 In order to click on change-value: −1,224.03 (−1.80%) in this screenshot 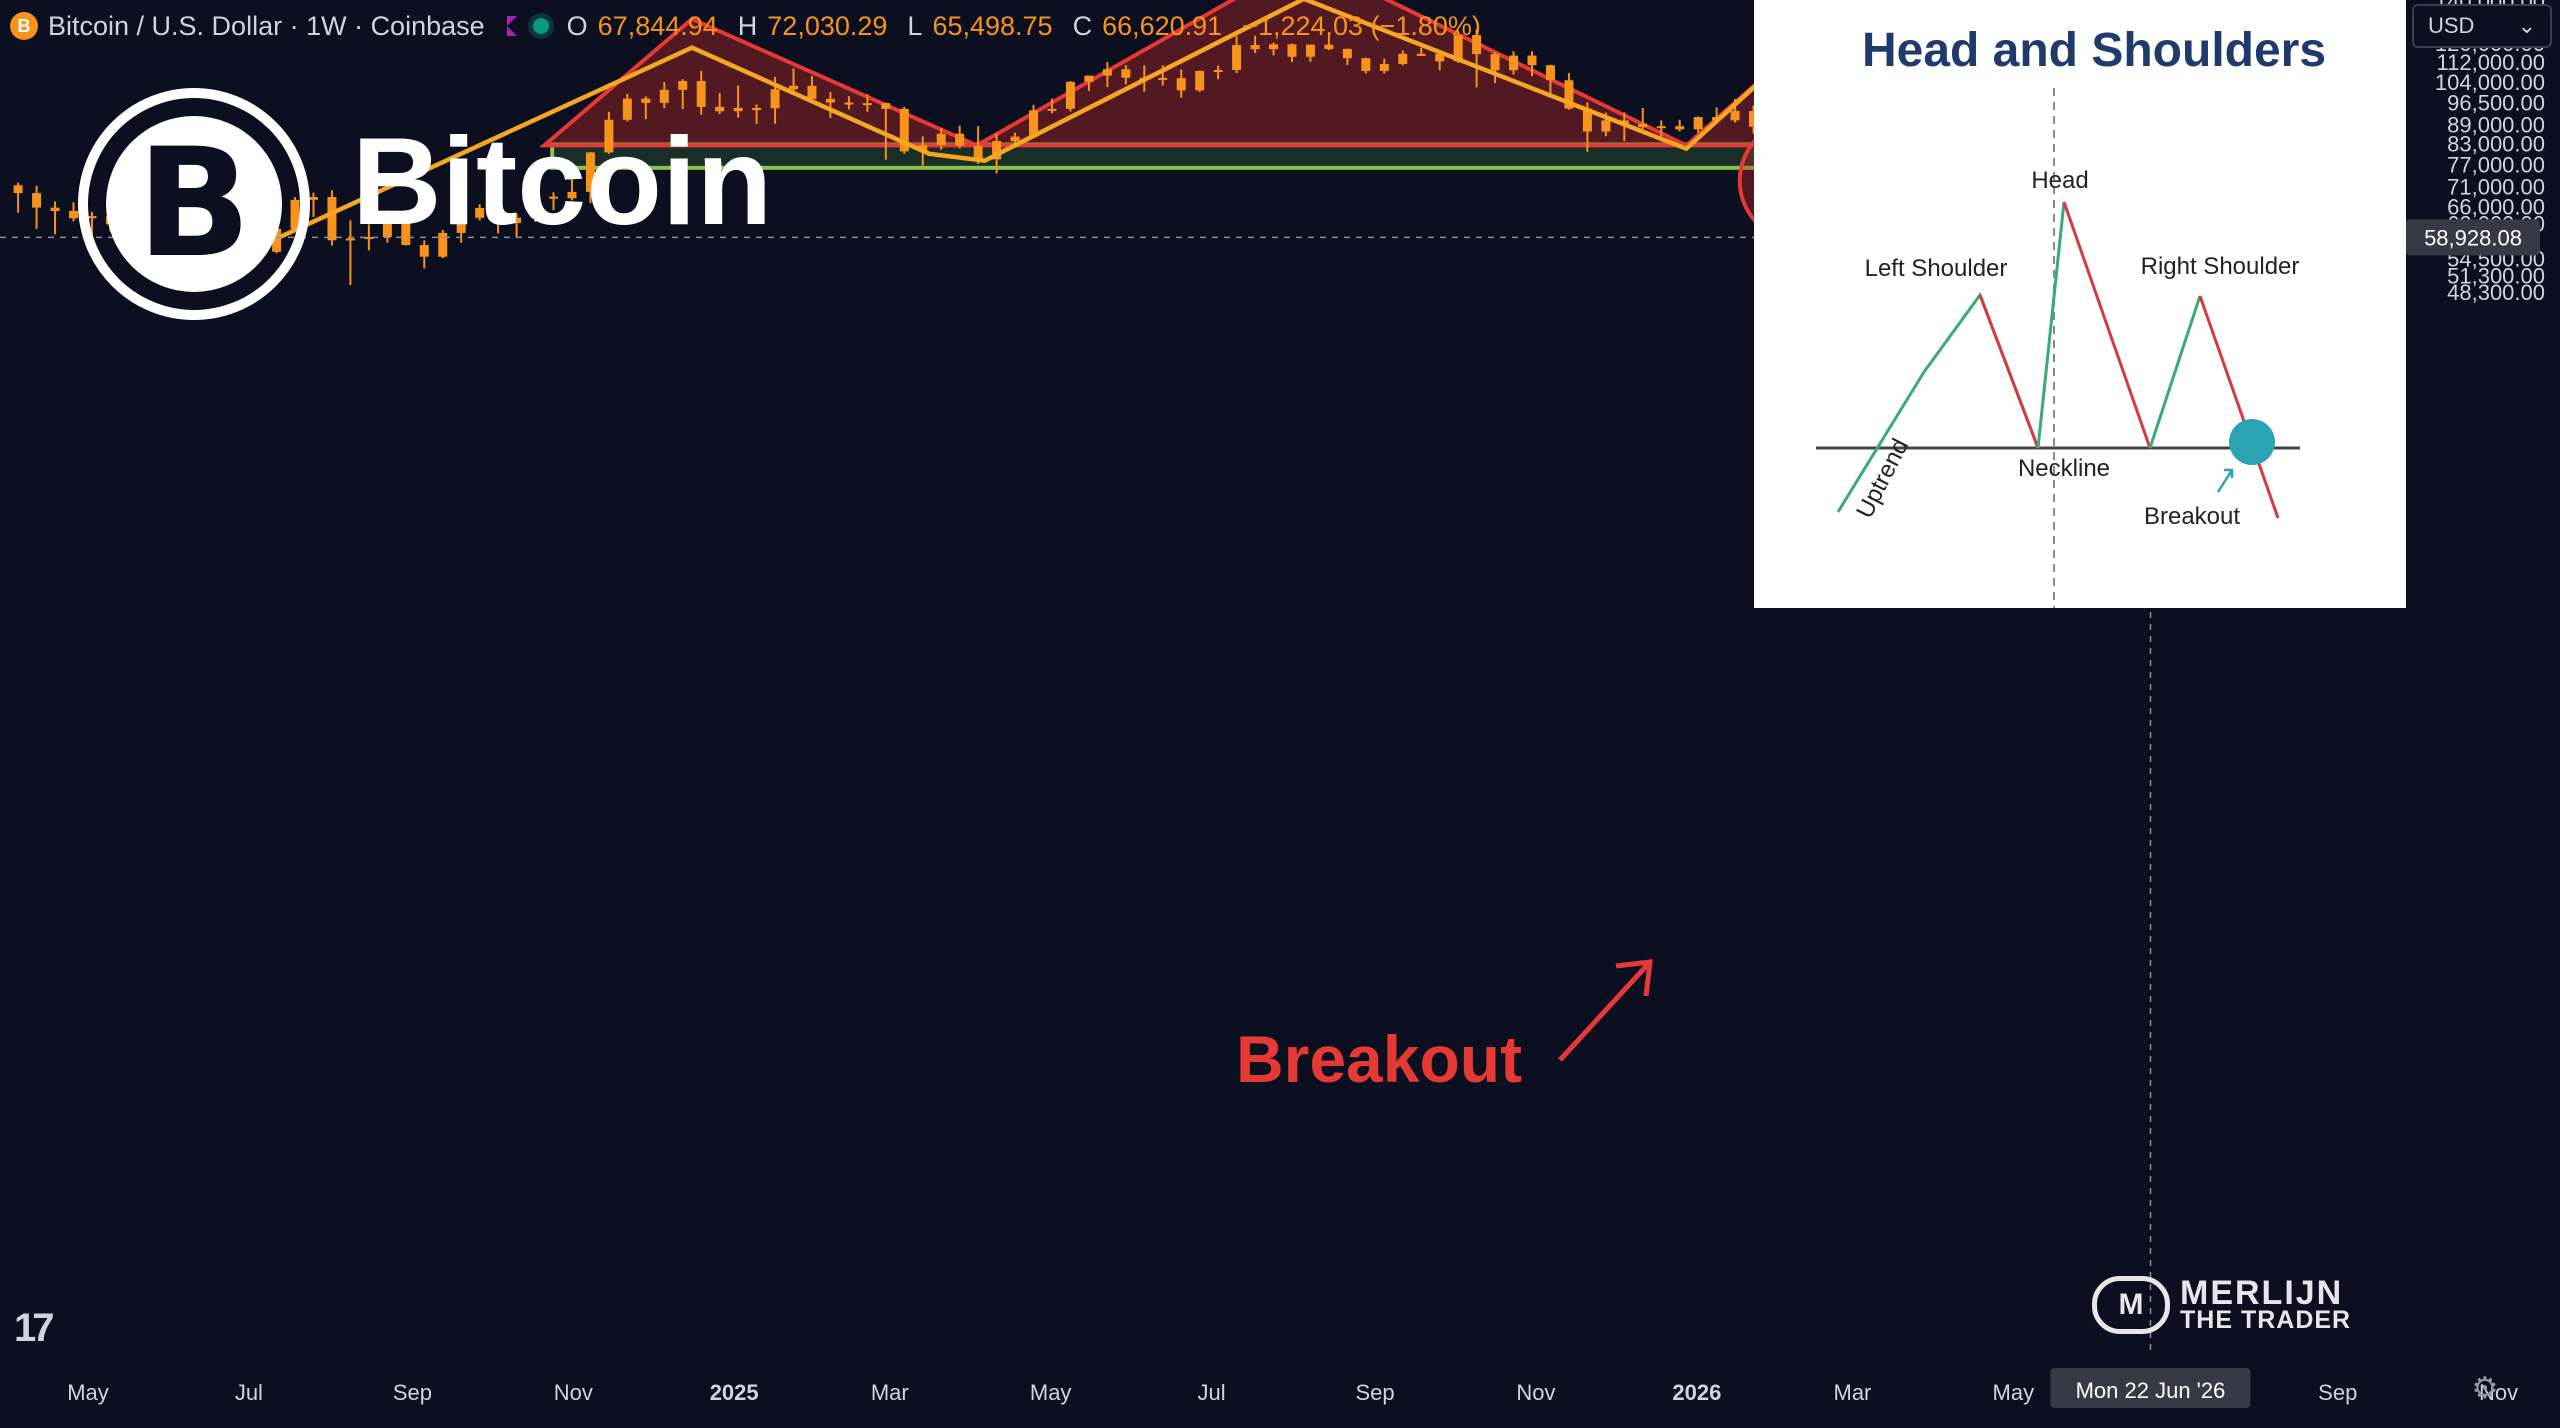, I will do `click(1361, 25)`.